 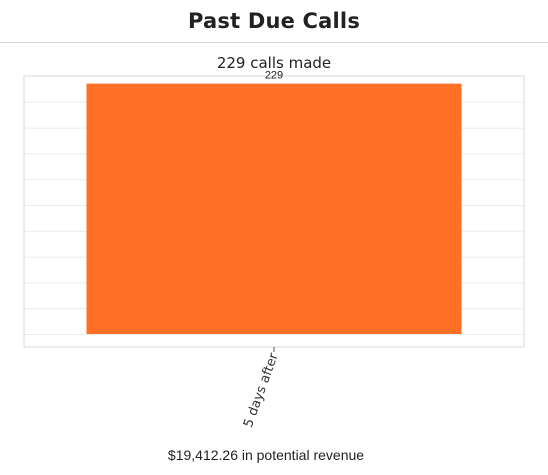 What do you see at coordinates (266, 455) in the screenshot?
I see `revenue-summary: $19,412.26 in potential revenue` at bounding box center [266, 455].